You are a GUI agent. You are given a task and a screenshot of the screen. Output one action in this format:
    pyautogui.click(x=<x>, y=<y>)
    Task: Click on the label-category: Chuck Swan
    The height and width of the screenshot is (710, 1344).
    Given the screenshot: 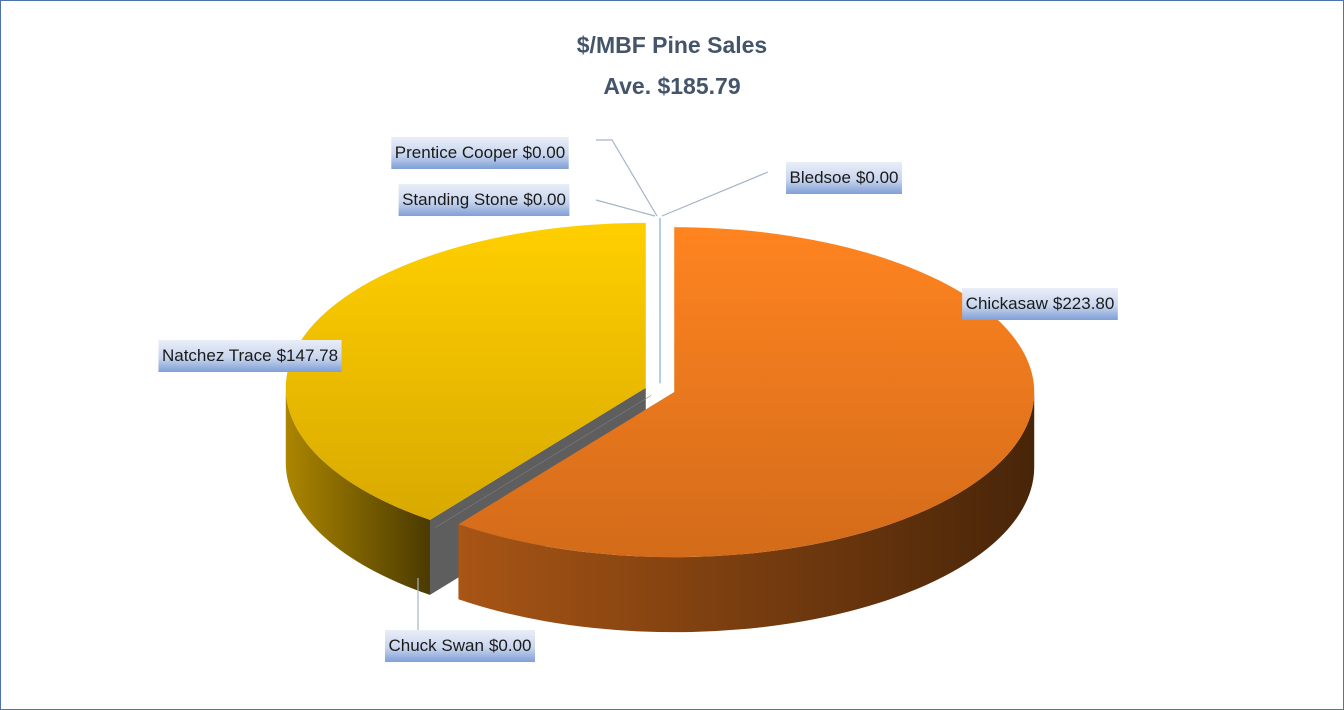 What is the action you would take?
    pyautogui.click(x=436, y=645)
    